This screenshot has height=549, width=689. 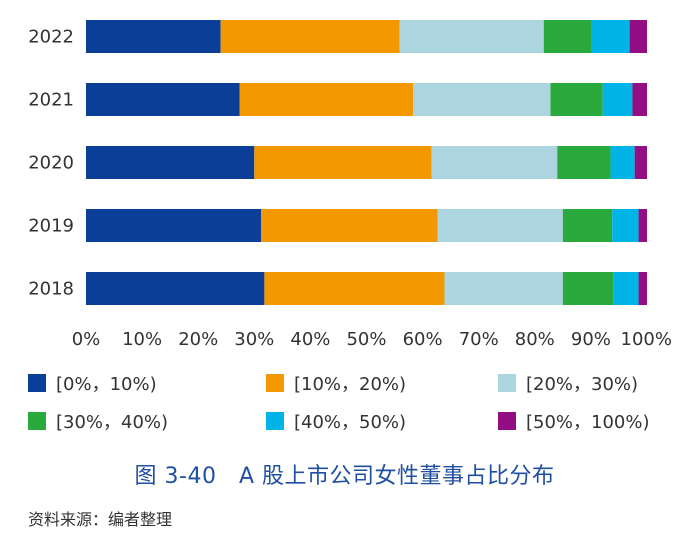 I want to click on legend-item-50-100: [50%，100%), so click(x=574, y=421).